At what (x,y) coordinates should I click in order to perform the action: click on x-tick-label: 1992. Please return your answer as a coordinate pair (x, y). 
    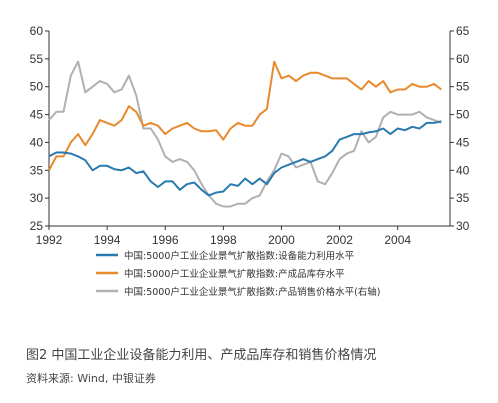
    Looking at the image, I should click on (49, 240).